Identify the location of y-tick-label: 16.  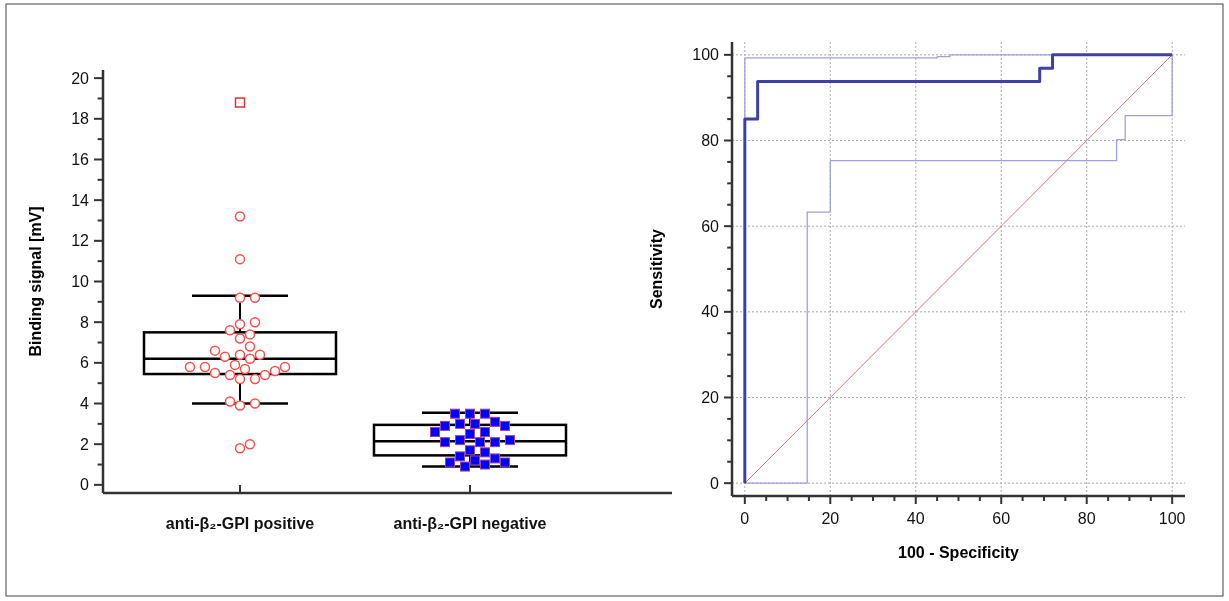
(80, 160).